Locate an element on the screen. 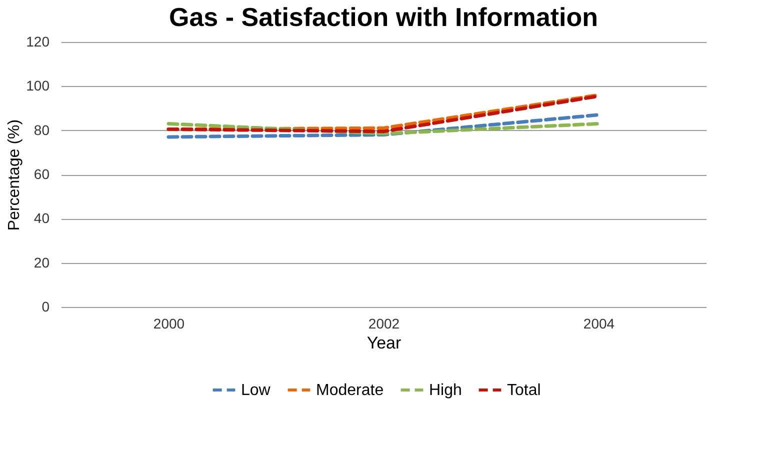 The width and height of the screenshot is (770, 452). x-tick-label: 2000 is located at coordinates (169, 324).